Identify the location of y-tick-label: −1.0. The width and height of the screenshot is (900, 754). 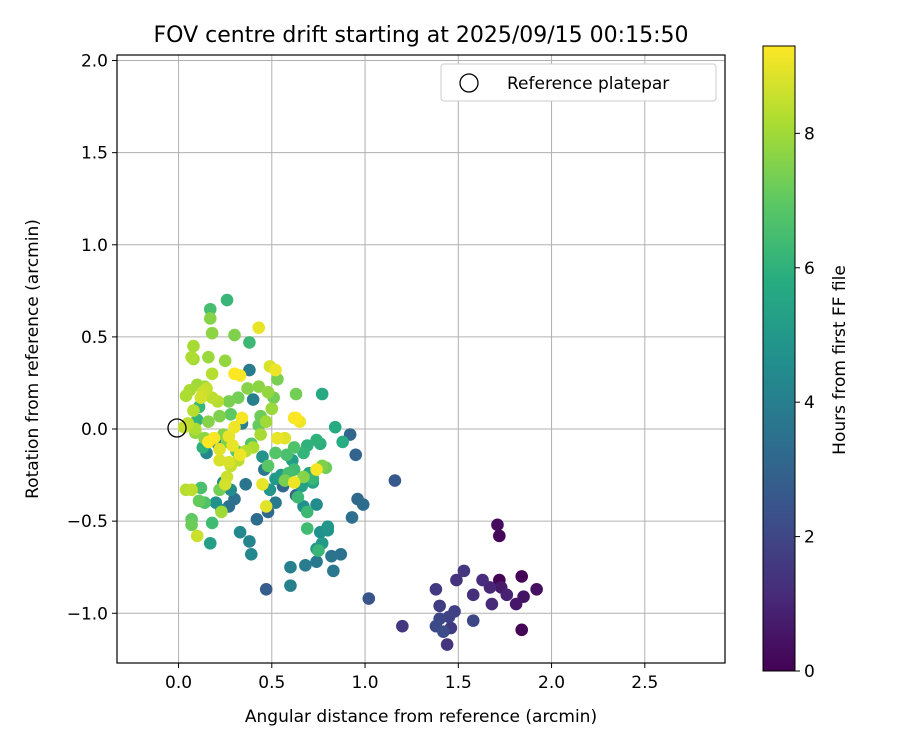
(87, 614).